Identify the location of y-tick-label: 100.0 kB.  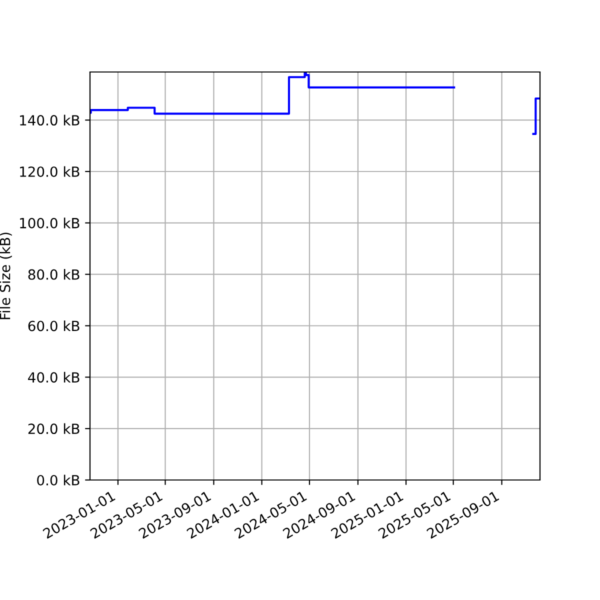
(50, 223).